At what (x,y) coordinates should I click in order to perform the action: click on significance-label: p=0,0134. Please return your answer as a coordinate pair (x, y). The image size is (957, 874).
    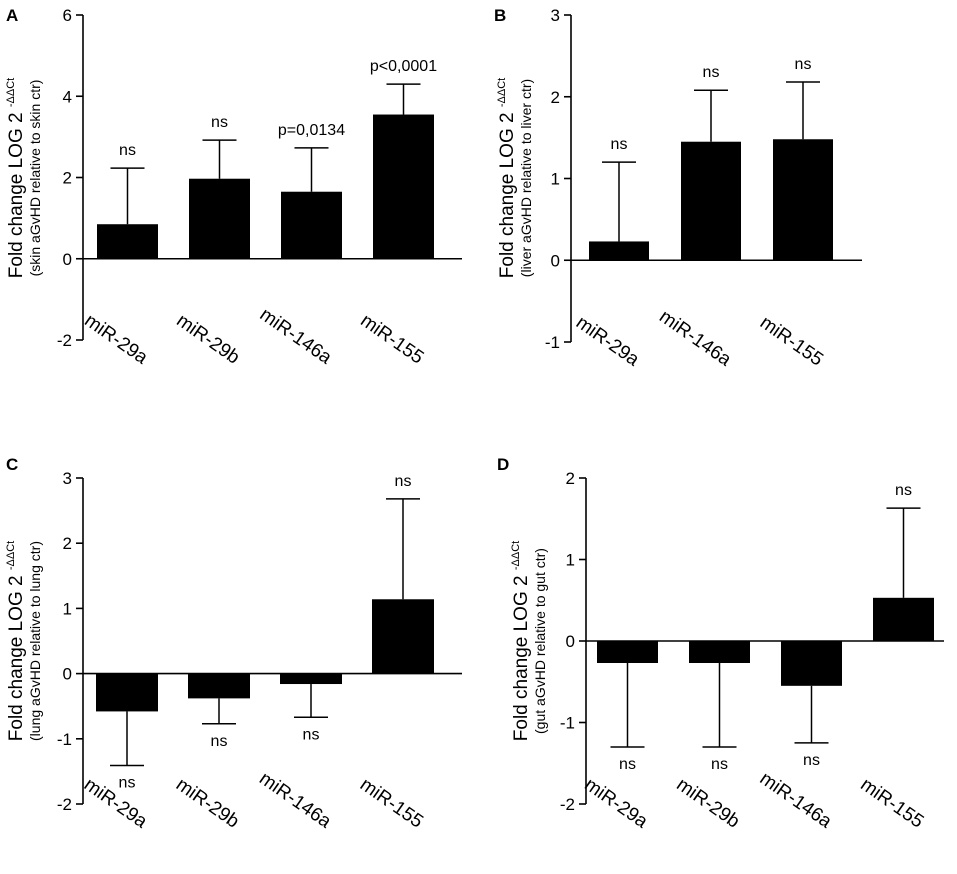
    Looking at the image, I should click on (311, 130).